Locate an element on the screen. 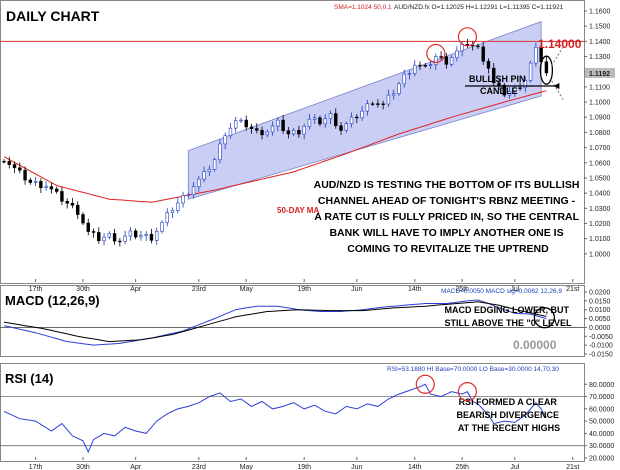 The width and height of the screenshot is (620, 470). macd-tick-label: 0.0100 is located at coordinates (600, 310).